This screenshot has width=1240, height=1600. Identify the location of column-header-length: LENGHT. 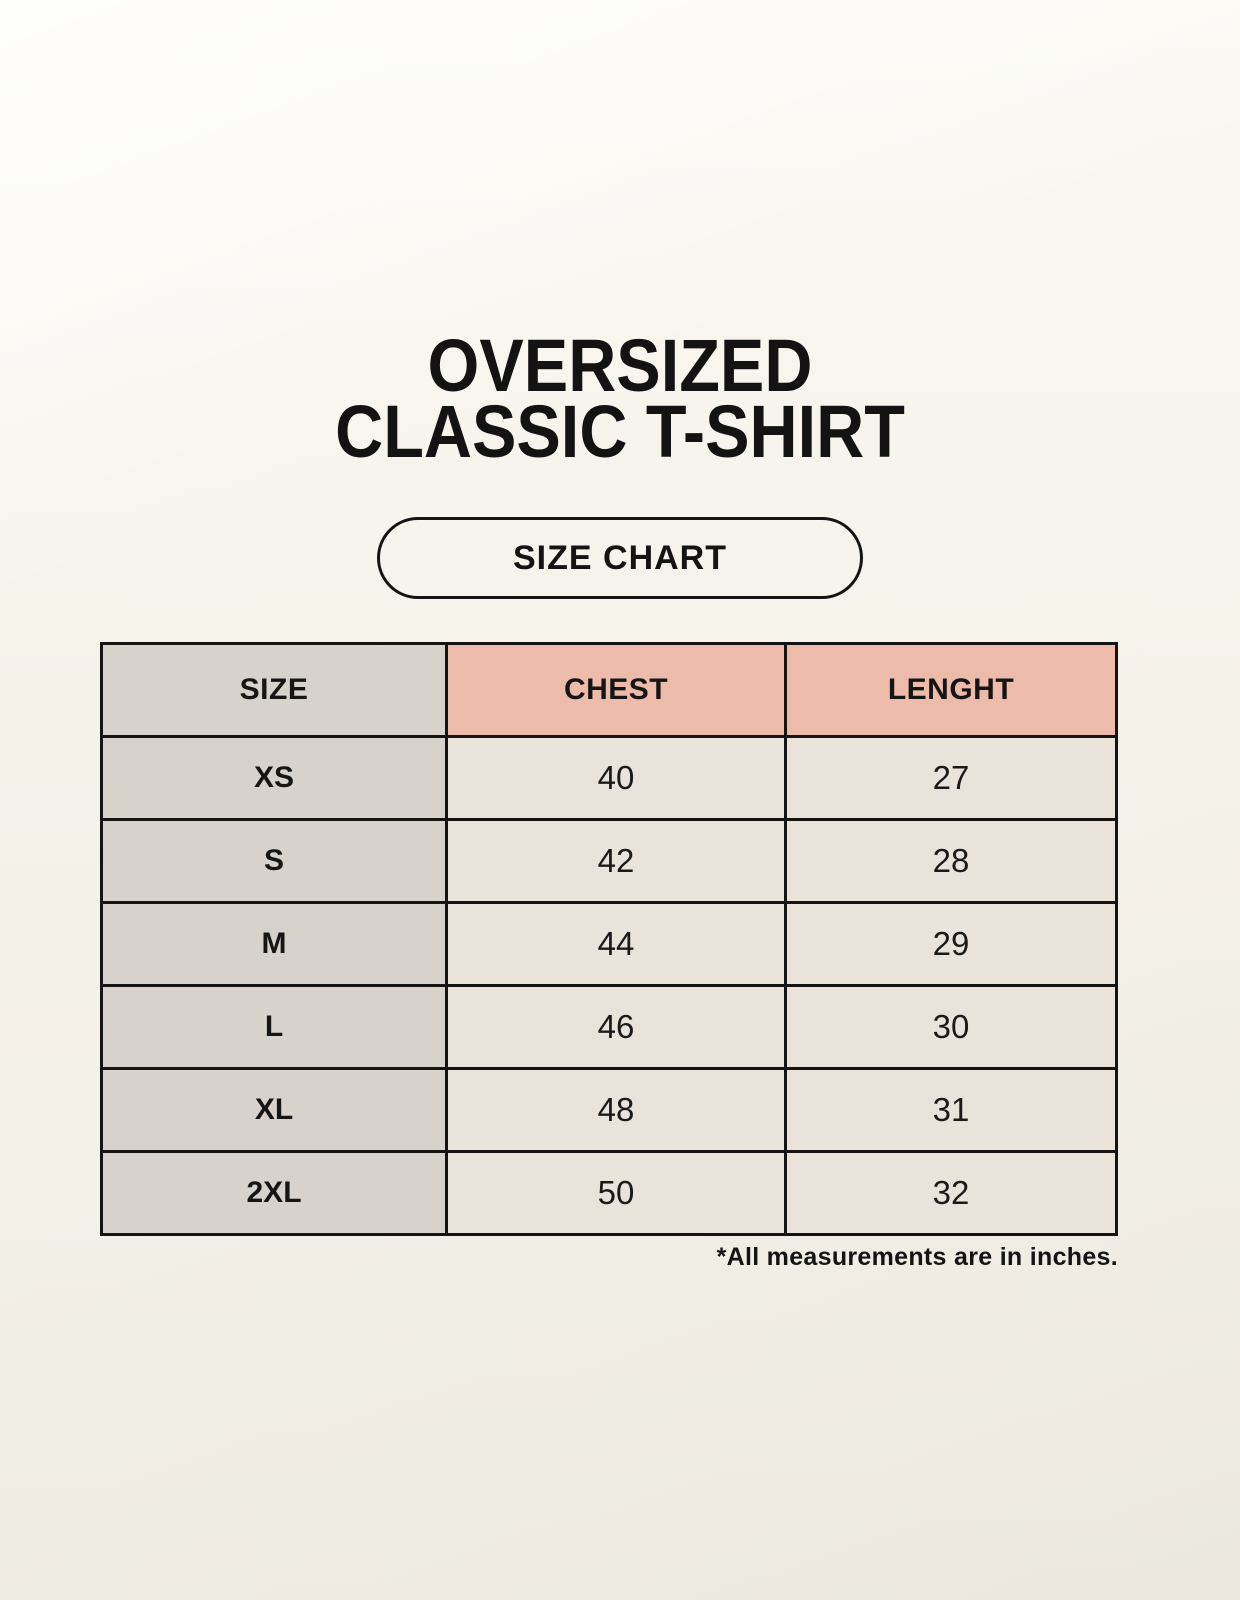
(951, 690).